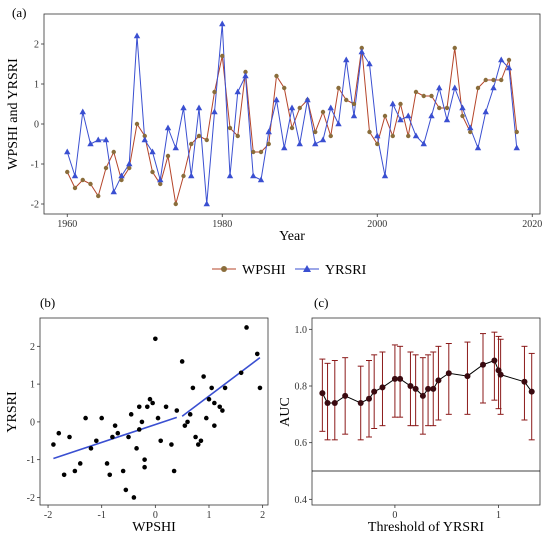  Describe the element at coordinates (67, 224) in the screenshot. I see `x-tick-label: 1960` at that location.